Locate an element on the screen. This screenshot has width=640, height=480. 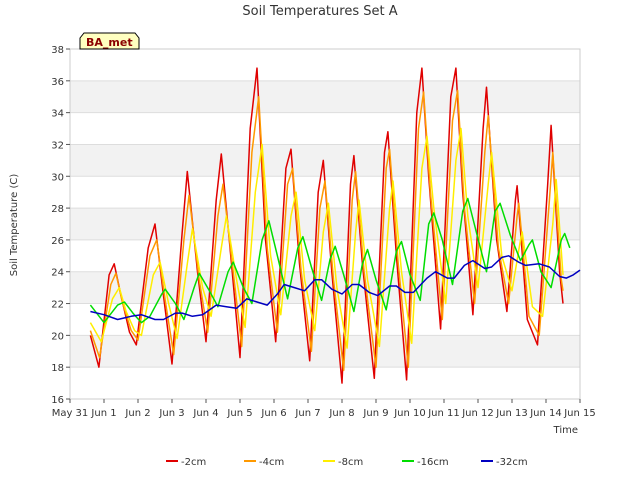
y-tick-label: 32 is located at coordinates (57, 145).